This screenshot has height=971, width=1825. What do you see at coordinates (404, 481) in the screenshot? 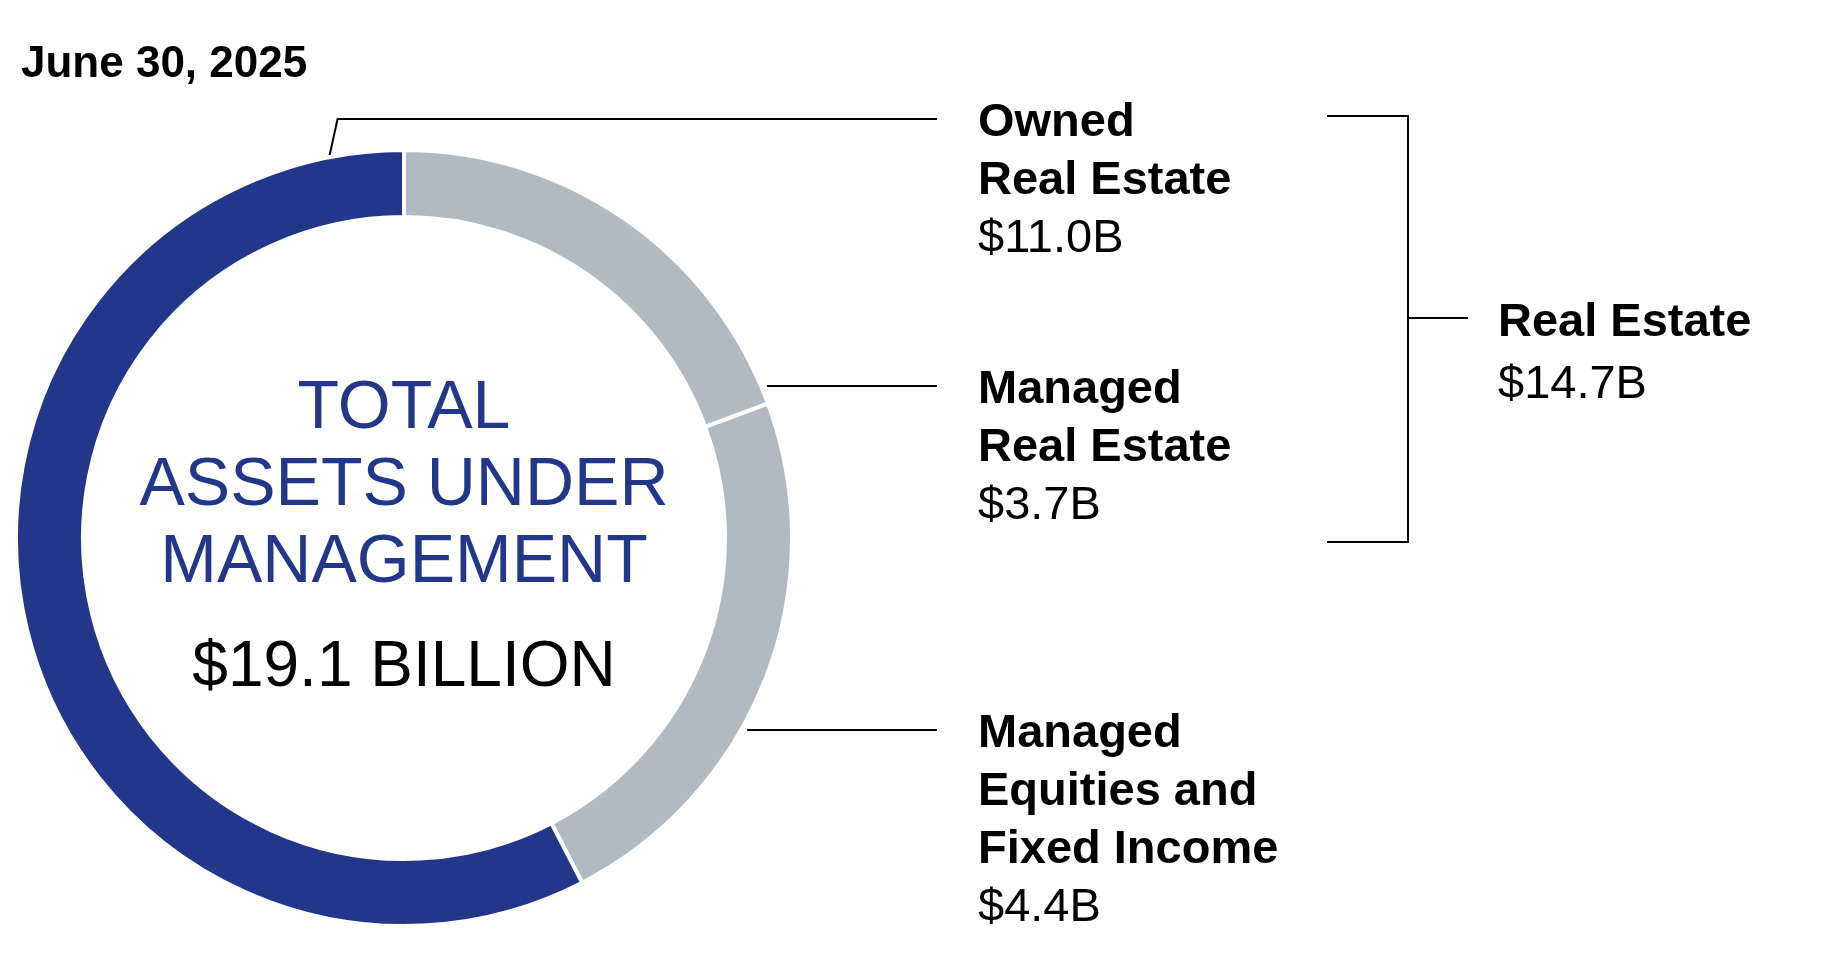
I see `text: TOTAL ASSETS UNDER MANAGEMENT` at bounding box center [404, 481].